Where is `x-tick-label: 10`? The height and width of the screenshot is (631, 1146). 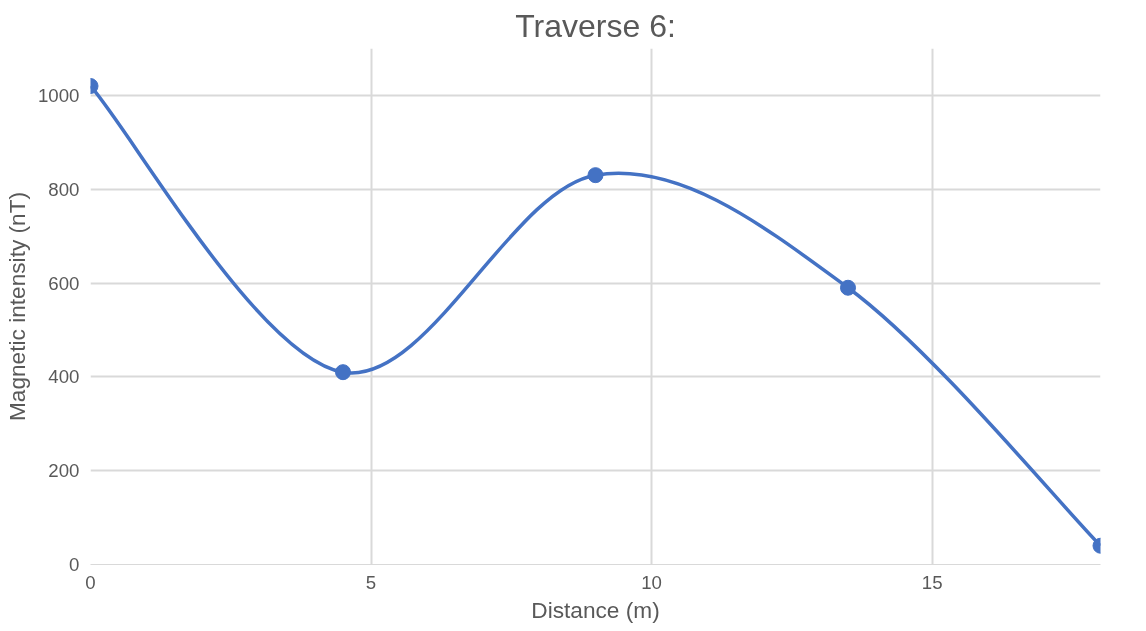
x-tick-label: 10 is located at coordinates (651, 582).